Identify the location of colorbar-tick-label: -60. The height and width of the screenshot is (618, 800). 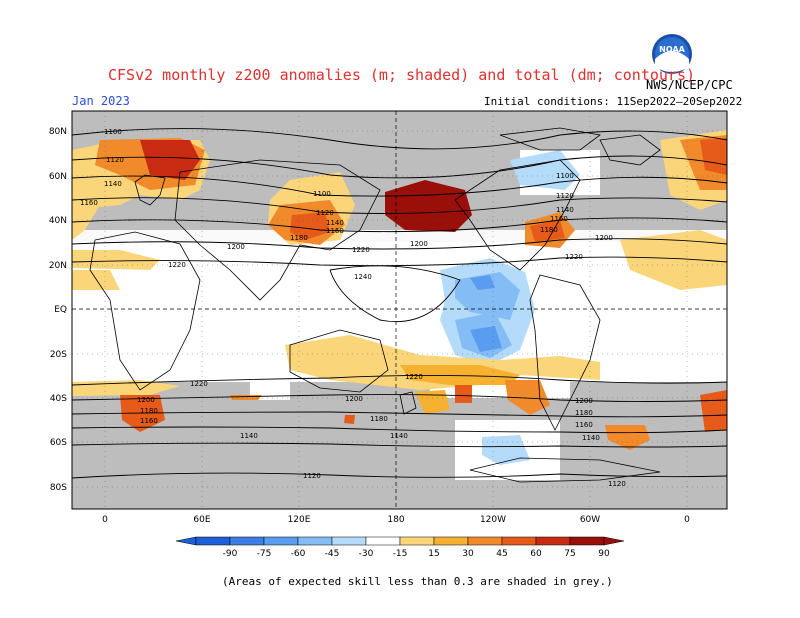
(298, 554).